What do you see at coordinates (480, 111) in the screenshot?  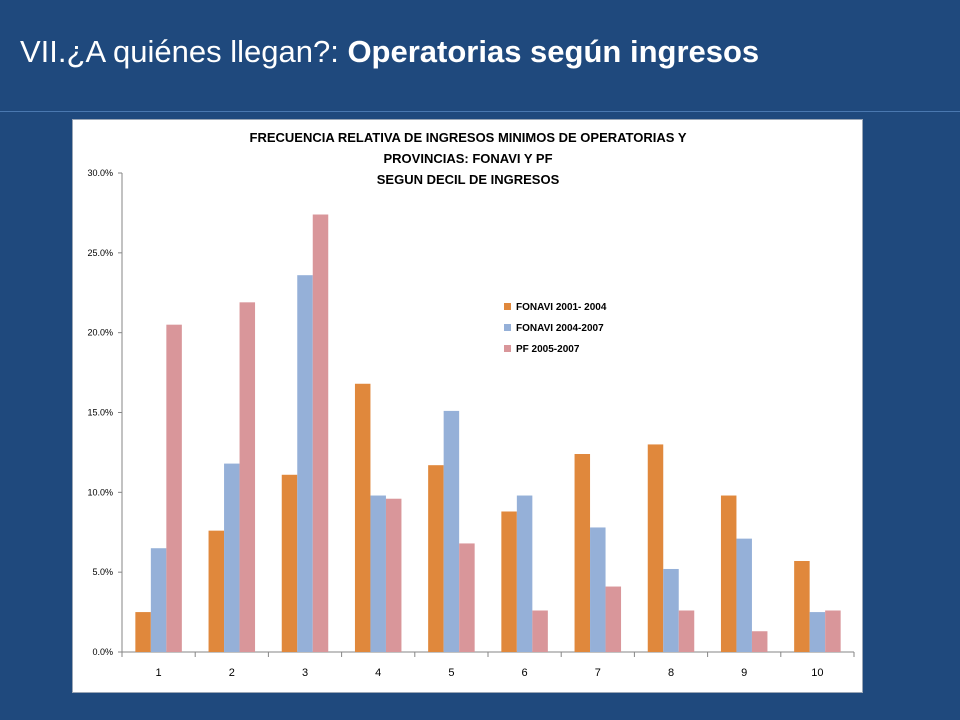 I see `title-divider` at bounding box center [480, 111].